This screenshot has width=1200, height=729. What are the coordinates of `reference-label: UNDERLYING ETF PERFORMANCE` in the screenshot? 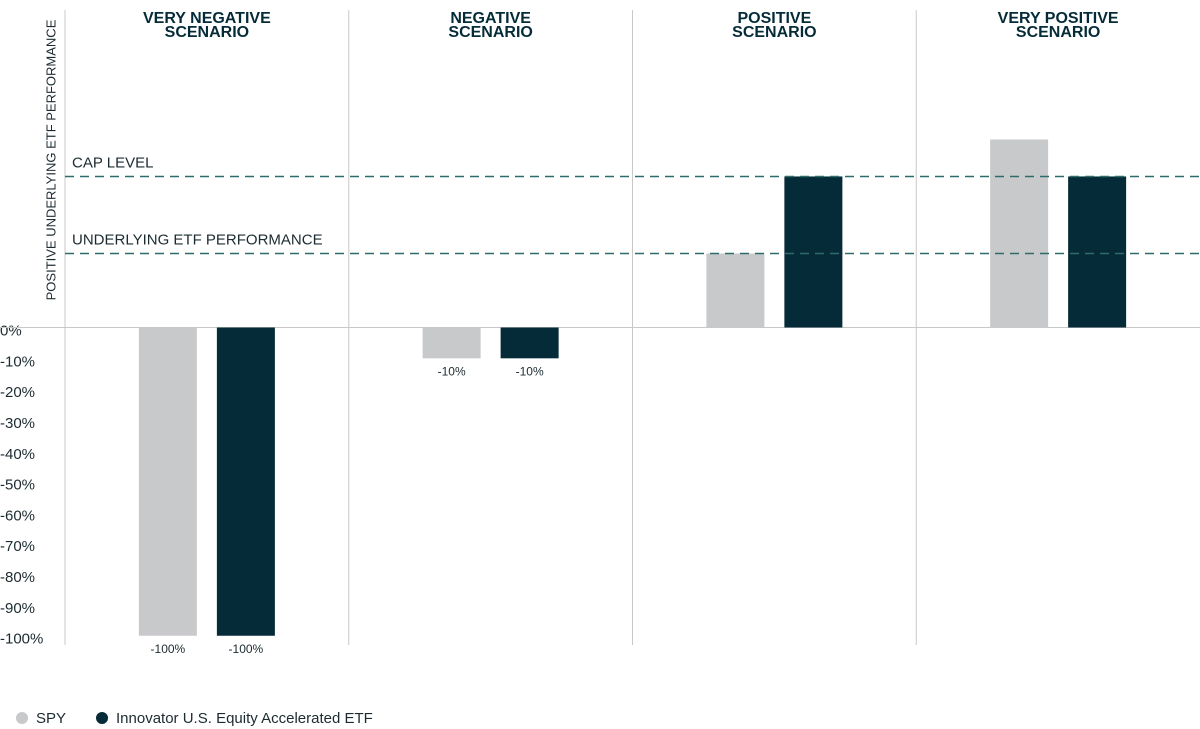 It's located at (197, 239).